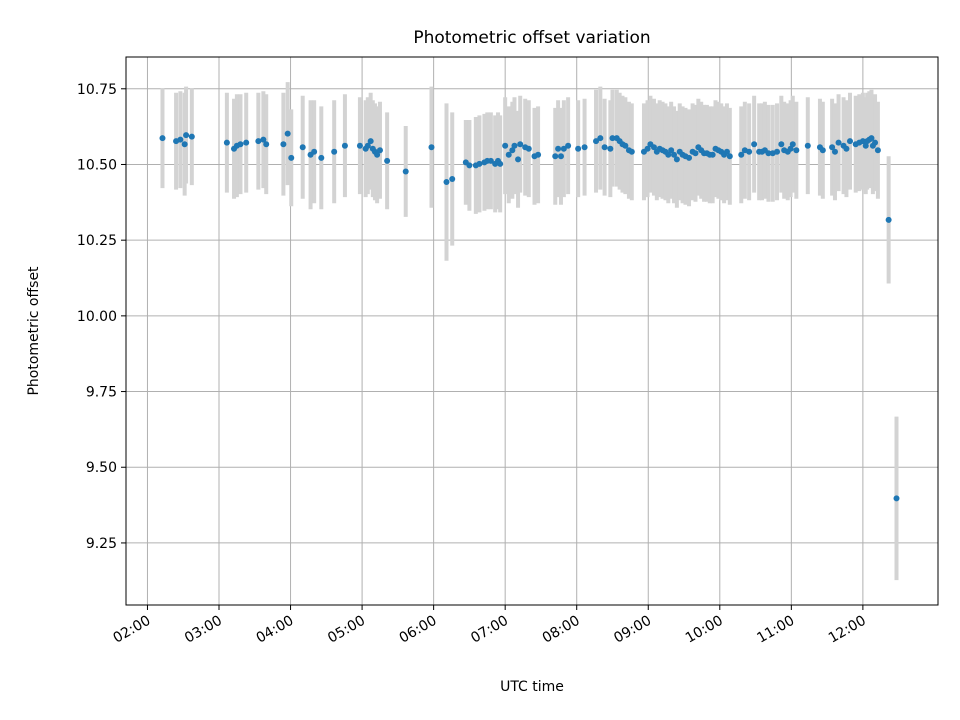  I want to click on y-tick-label: 9.25, so click(101, 544).